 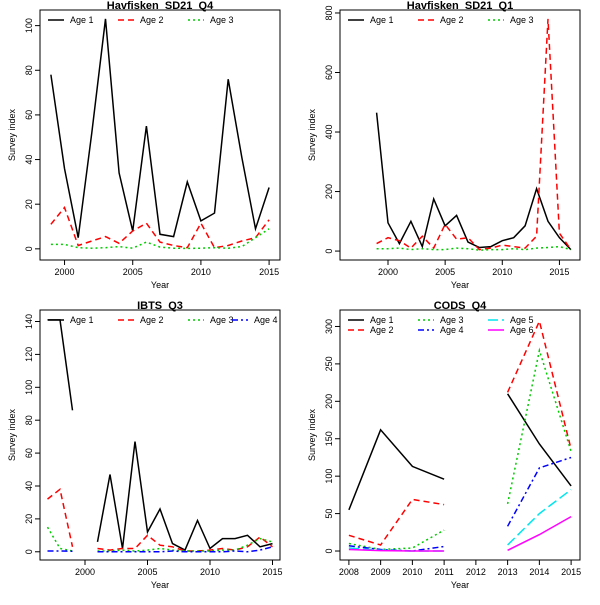 What do you see at coordinates (329, 363) in the screenshot?
I see `y-tick-label: 250` at bounding box center [329, 363].